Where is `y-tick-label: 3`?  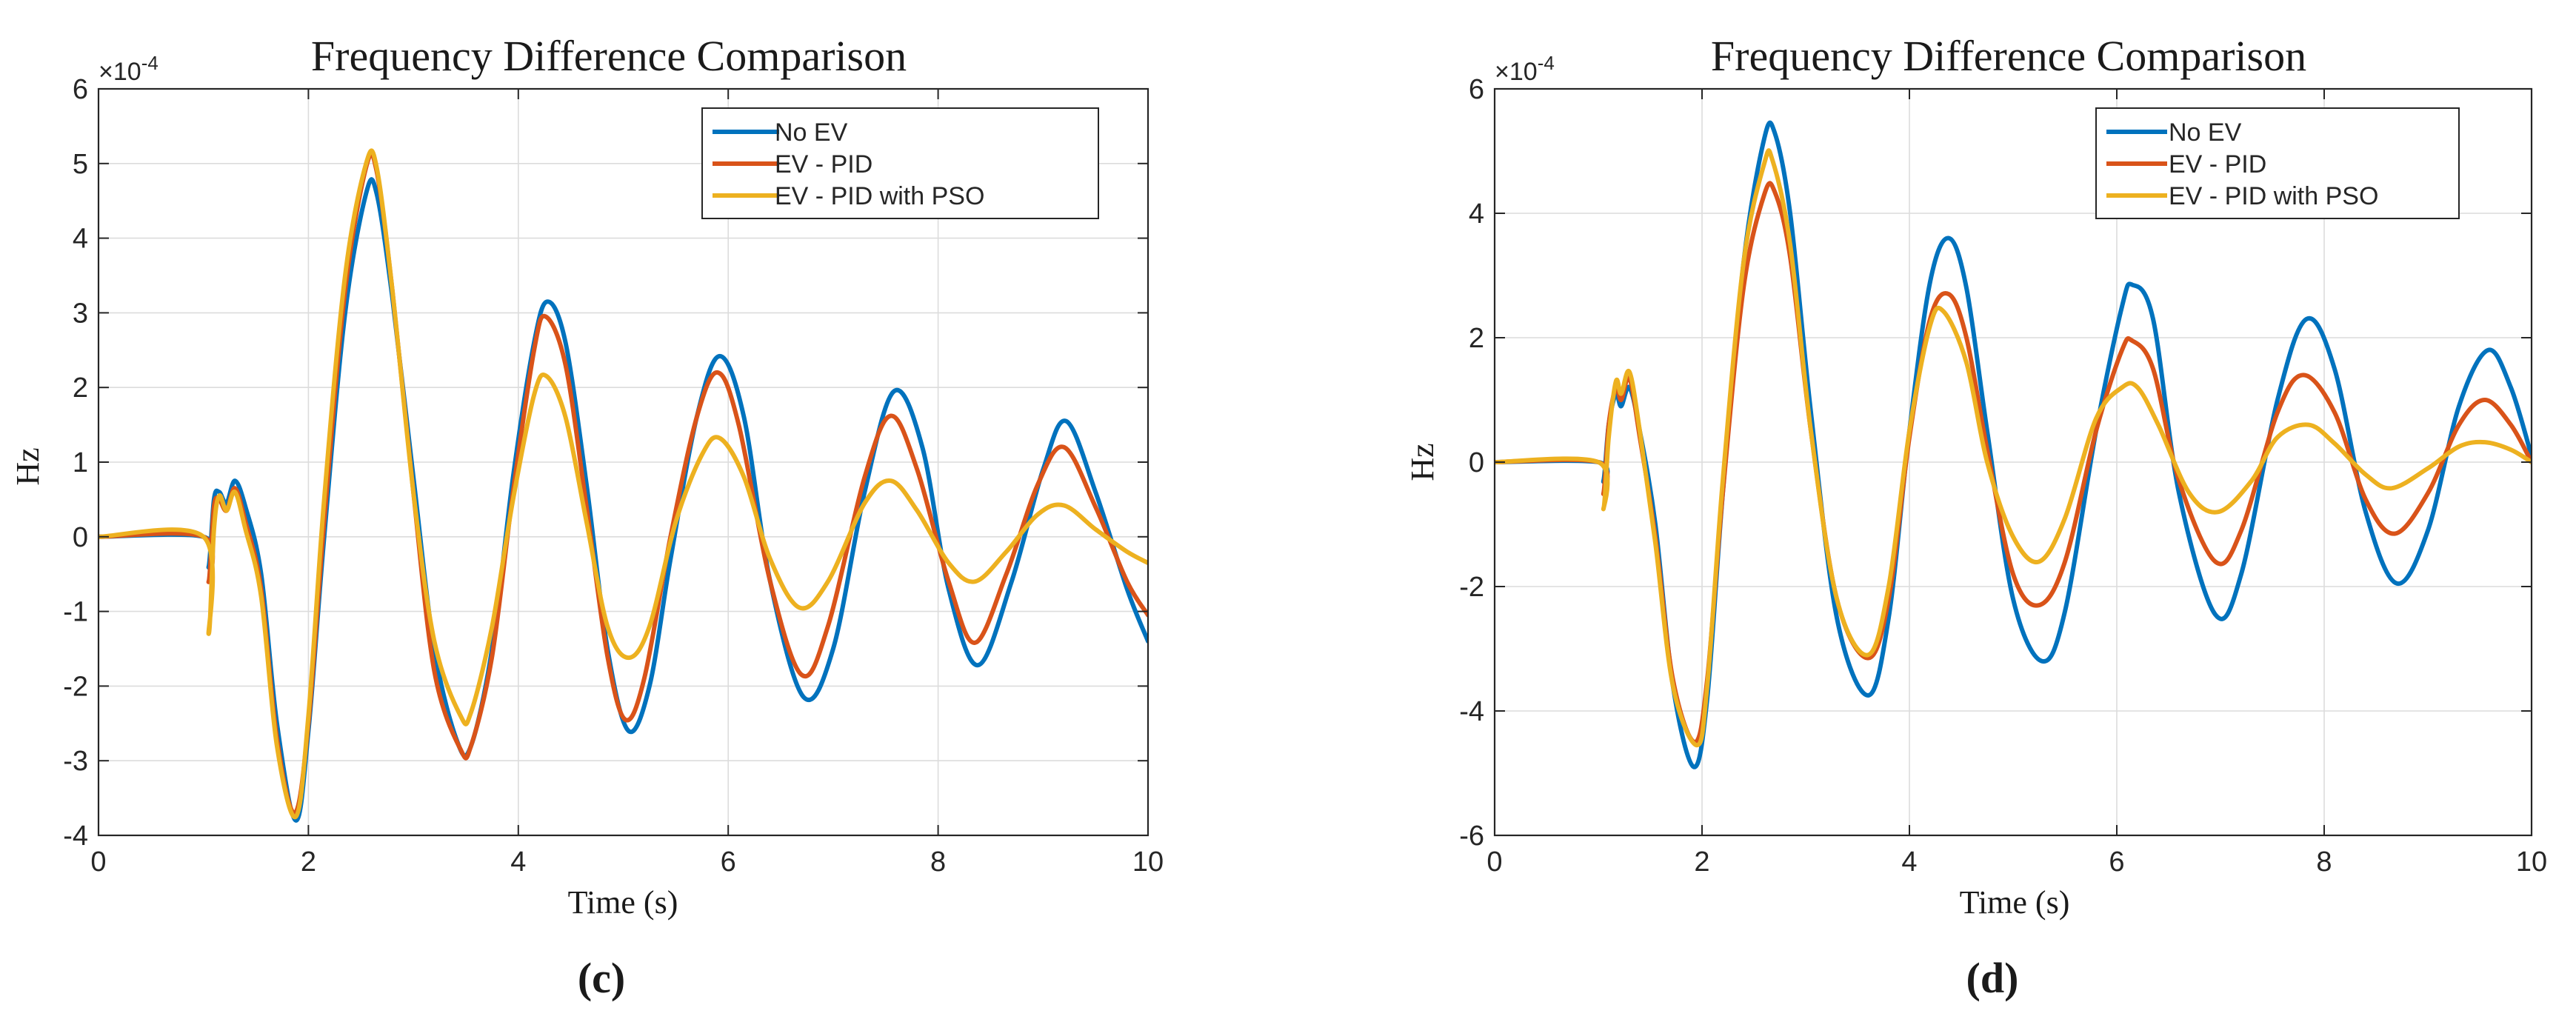
y-tick-label: 3 is located at coordinates (80, 313).